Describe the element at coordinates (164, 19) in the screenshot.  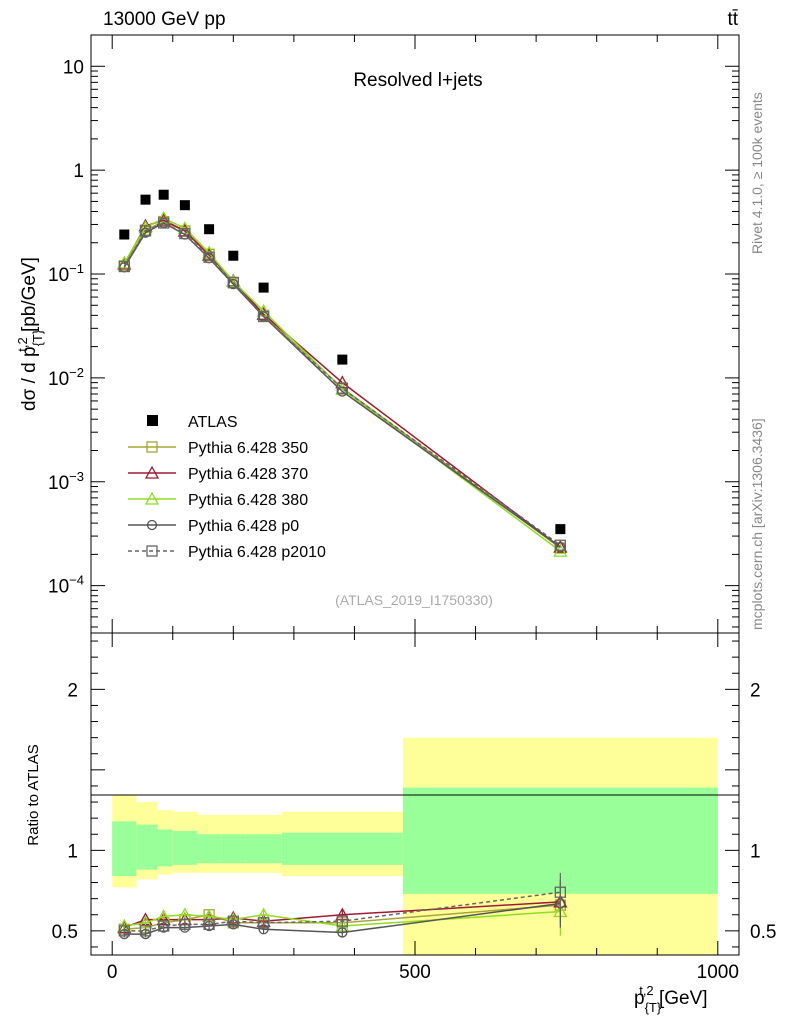
I see `energy-label: 13000 GeV pp` at that location.